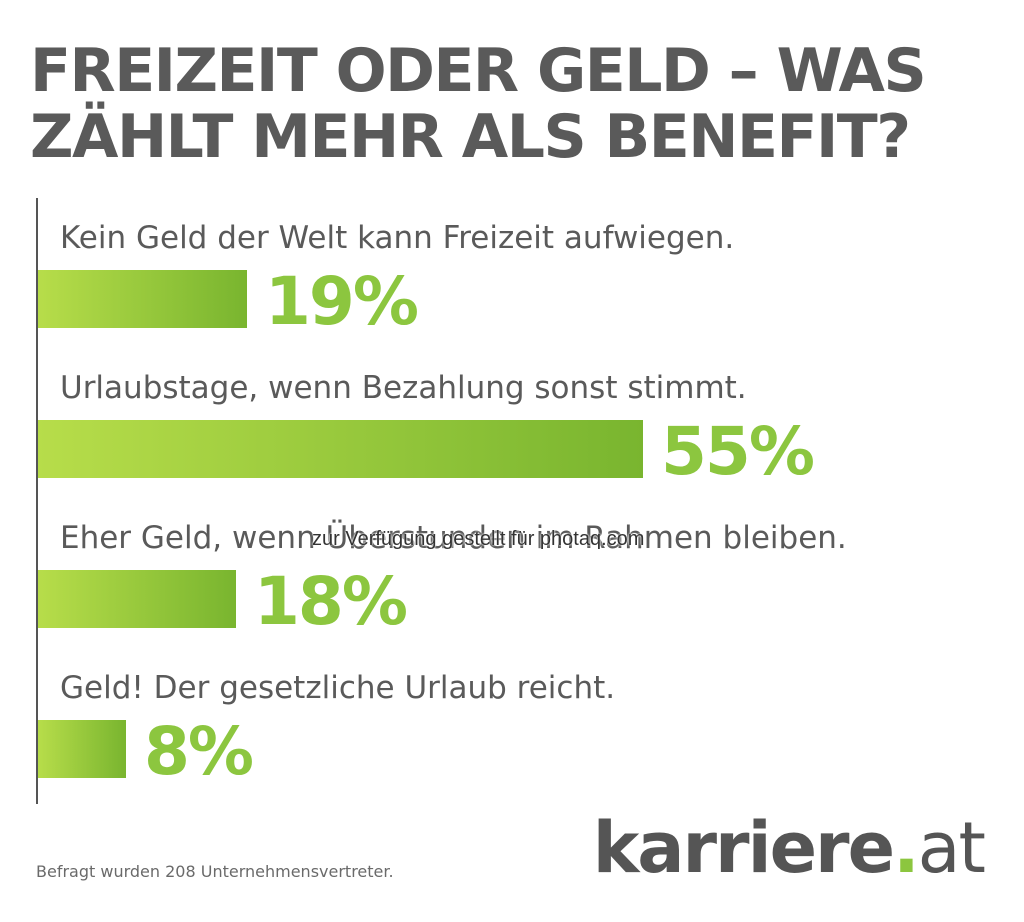 This screenshot has height=922, width=1024. I want to click on value-label: 18%, so click(330, 601).